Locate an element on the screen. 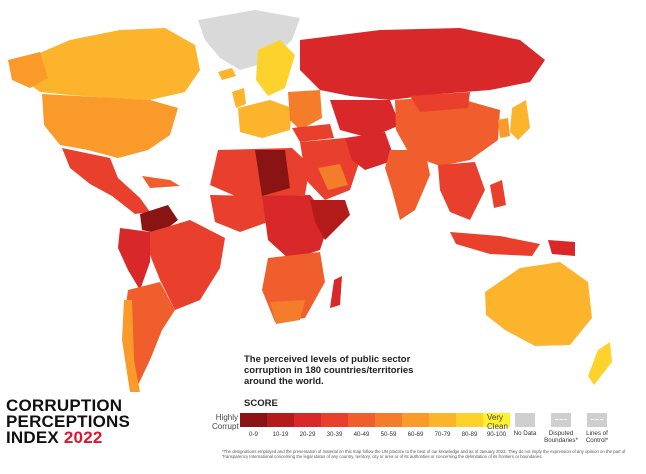 Image resolution: width=646 pixels, height=474 pixels. legend-range-label: 30-39 is located at coordinates (334, 434).